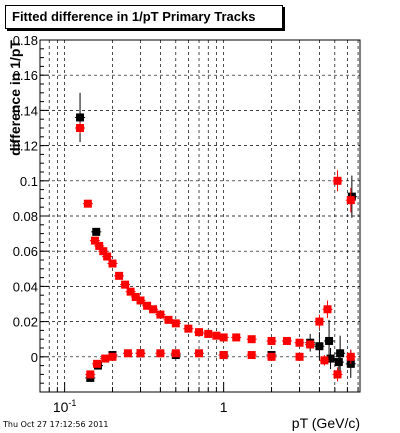 Image resolution: width=400 pixels, height=433 pixels. What do you see at coordinates (25, 75) in the screenshot?
I see `y-tick-label: 0.16` at bounding box center [25, 75].